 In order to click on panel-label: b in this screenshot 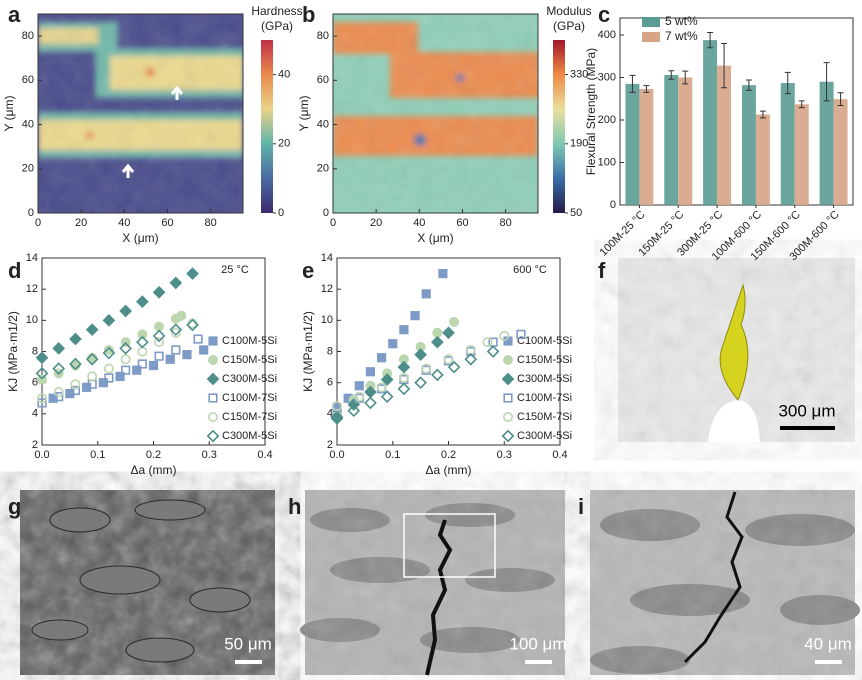, I will do `click(308, 14)`.